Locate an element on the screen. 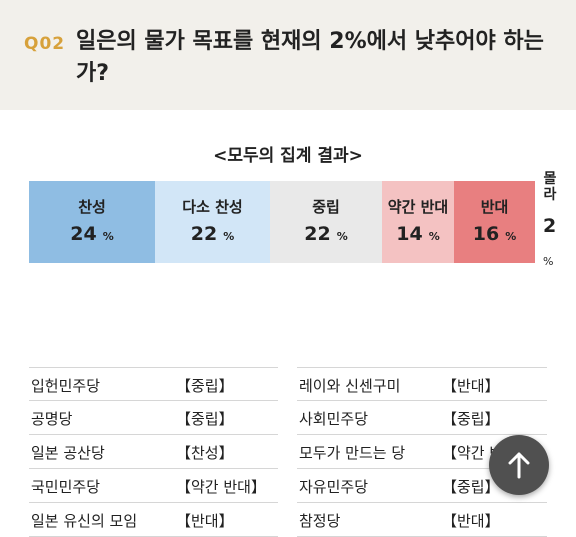 The width and height of the screenshot is (576, 537). party-row: 레이와 신센구미 【반대】 is located at coordinates (422, 384).